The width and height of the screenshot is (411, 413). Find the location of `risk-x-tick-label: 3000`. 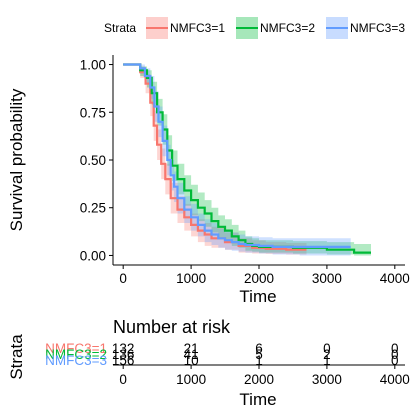

risk-x-tick-label: 3000 is located at coordinates (327, 379).